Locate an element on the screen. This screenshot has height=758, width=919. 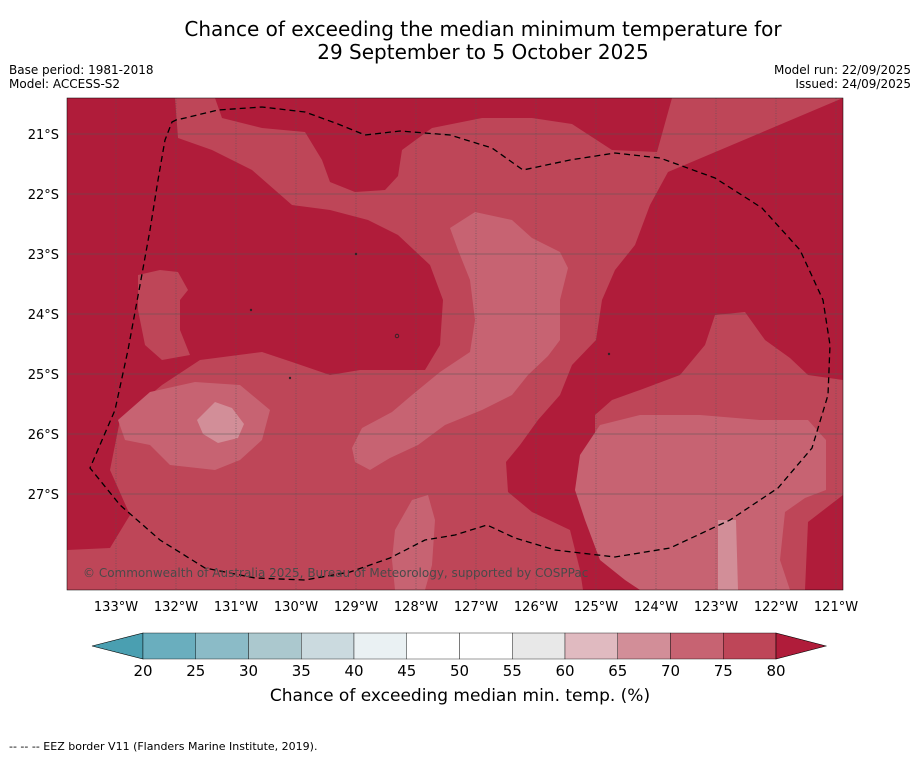
region-70-75-main is located at coordinates (460, 341).